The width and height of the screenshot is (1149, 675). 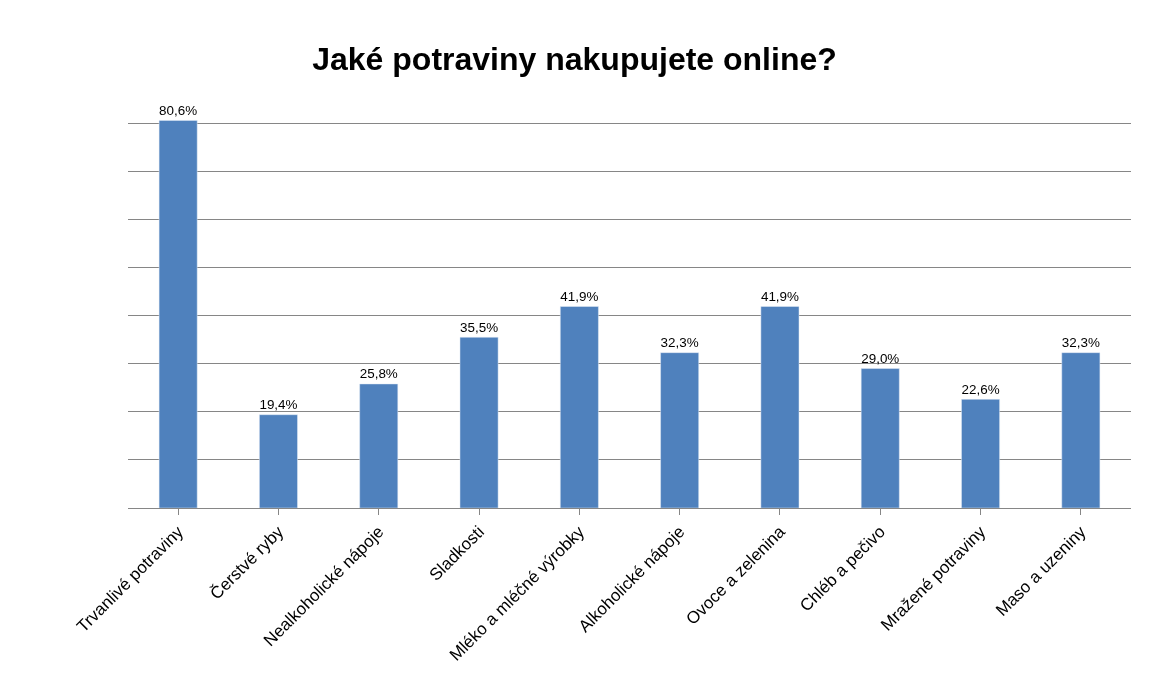 What do you see at coordinates (178, 110) in the screenshot?
I see `data-label: 80,6%` at bounding box center [178, 110].